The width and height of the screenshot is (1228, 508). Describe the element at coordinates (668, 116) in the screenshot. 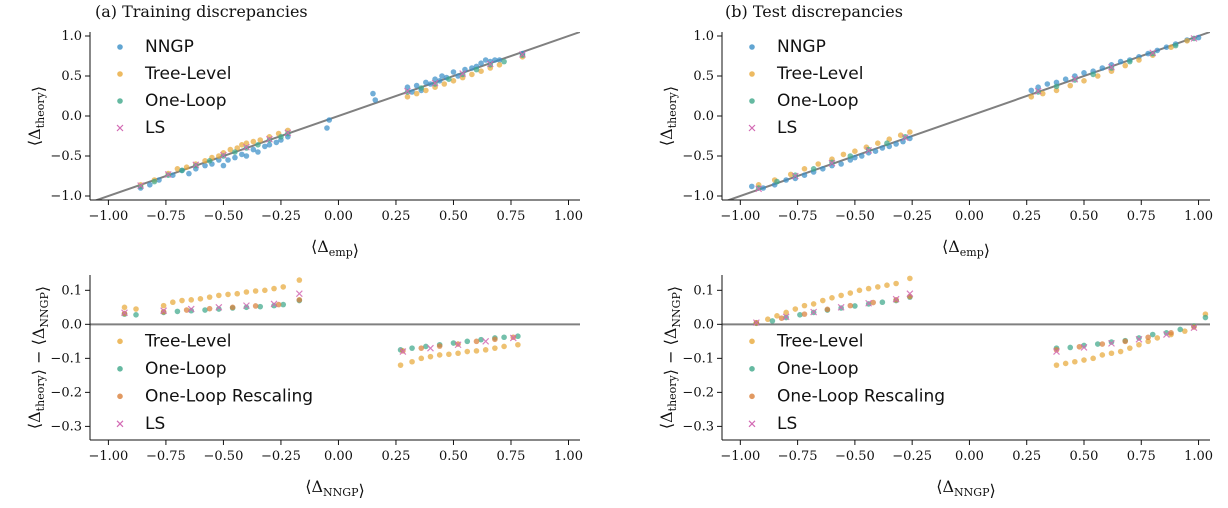

I see `y-axis-label: ⟨Δtheory⟩` at that location.